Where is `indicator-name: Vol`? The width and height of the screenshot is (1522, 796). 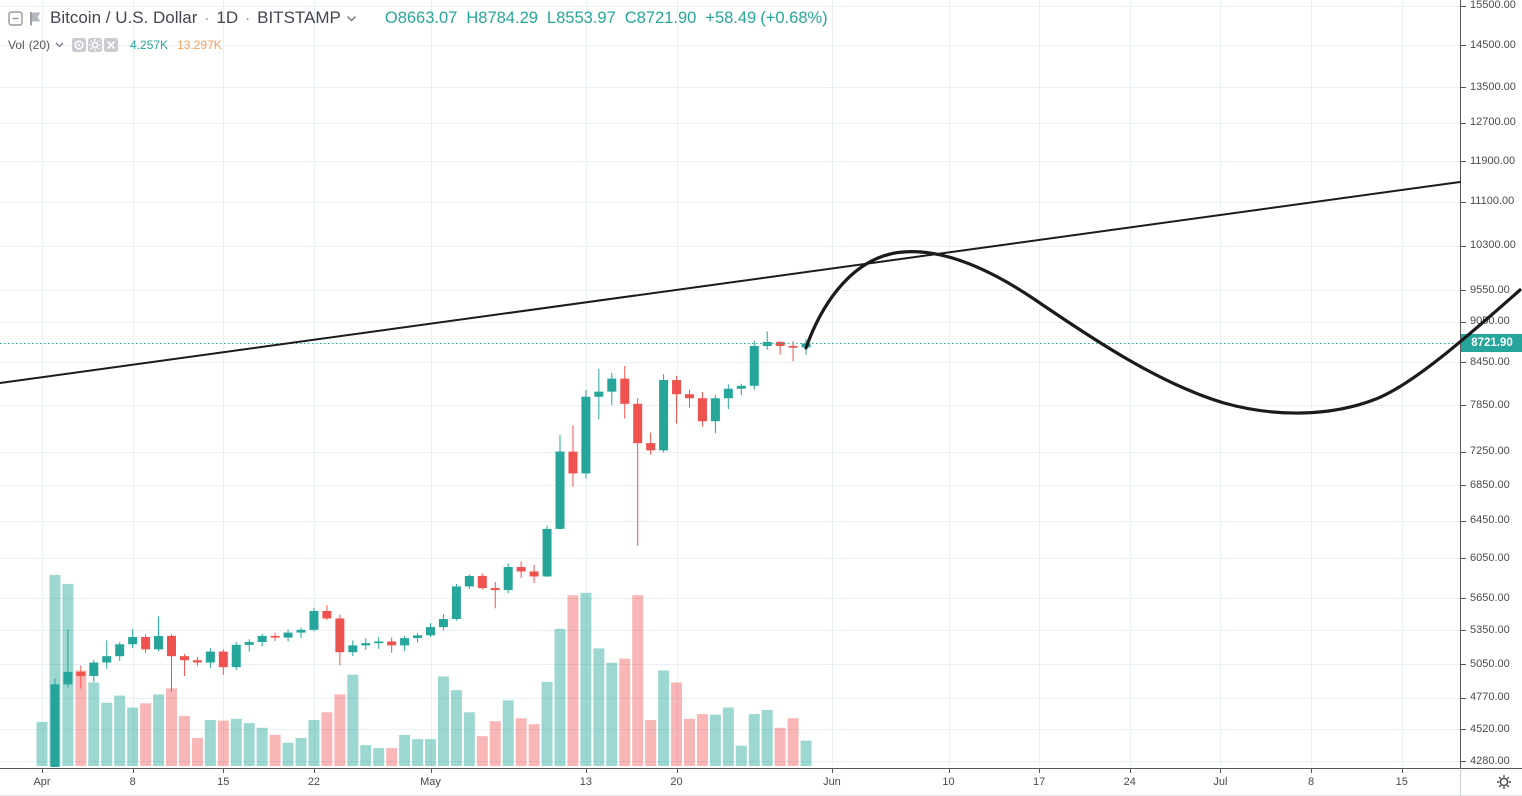 indicator-name: Vol is located at coordinates (16, 45).